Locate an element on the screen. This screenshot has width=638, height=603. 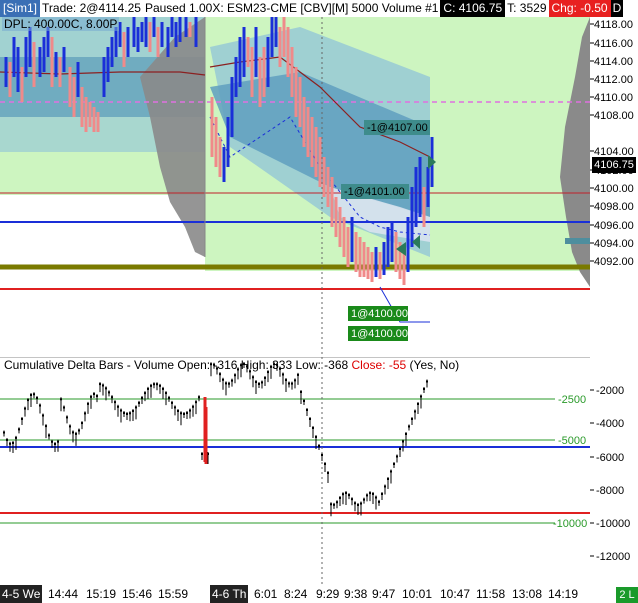
time-label: 14:19 is located at coordinates (563, 594).